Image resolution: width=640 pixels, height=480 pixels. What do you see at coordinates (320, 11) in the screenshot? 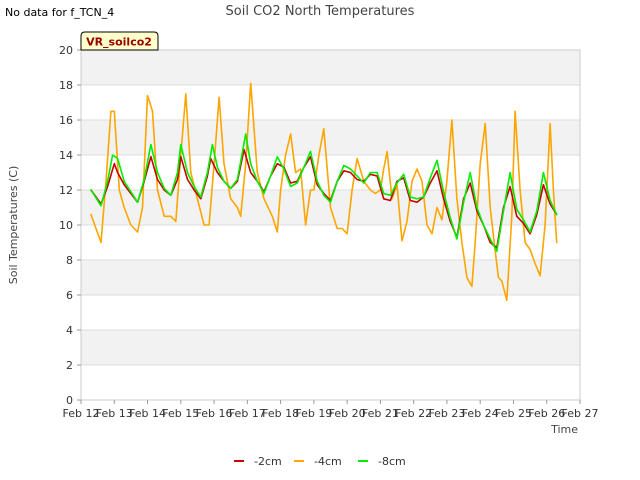
I see `chart-title: Soil CO2 North Temperatures` at bounding box center [320, 11].